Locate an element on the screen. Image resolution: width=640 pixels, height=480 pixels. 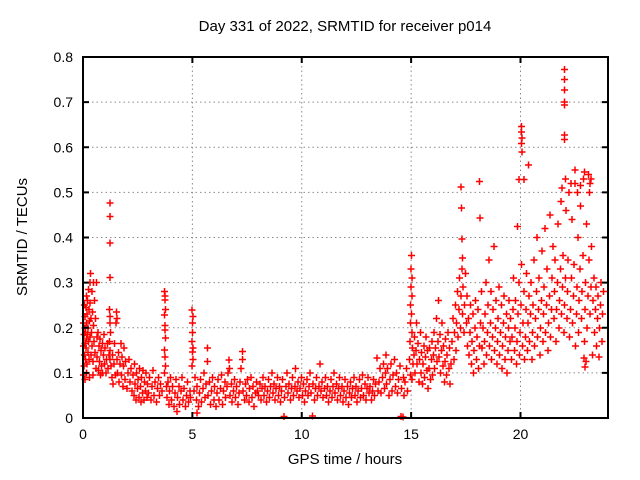
y-tick-label: 0.4 is located at coordinates (64, 238).